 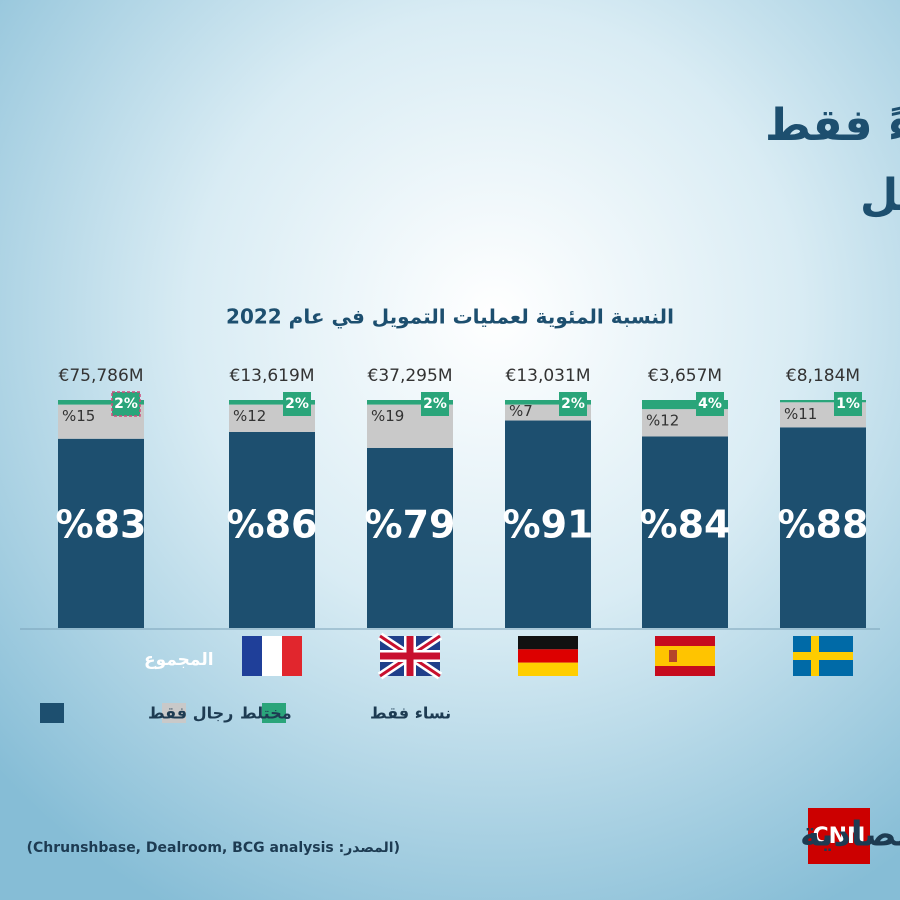 What do you see at coordinates (685, 376) in the screenshot?
I see `total-label: €3,657M` at bounding box center [685, 376].